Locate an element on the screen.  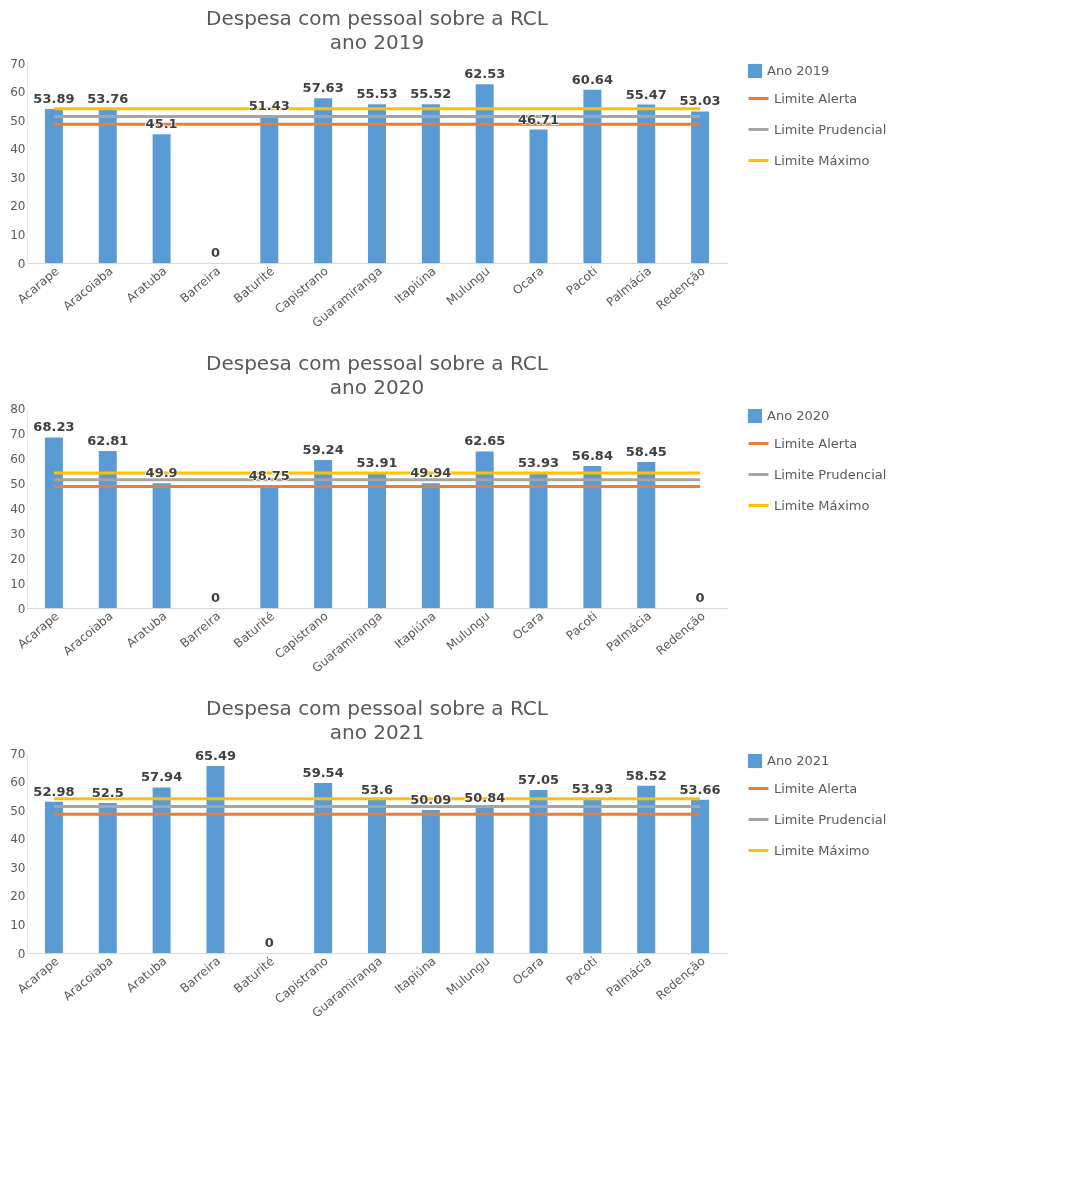
legend-label: Ano 2020 is located at coordinates (798, 415).